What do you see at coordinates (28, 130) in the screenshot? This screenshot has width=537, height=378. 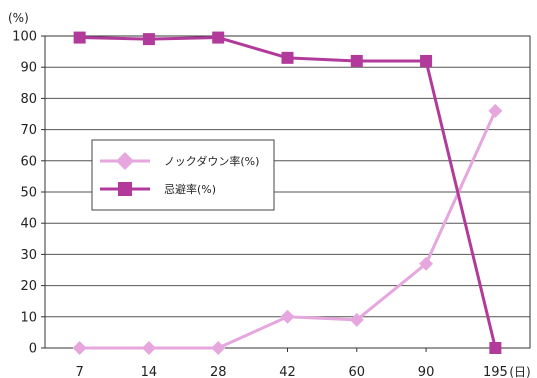 I see `y-tick-label: 70` at bounding box center [28, 130].